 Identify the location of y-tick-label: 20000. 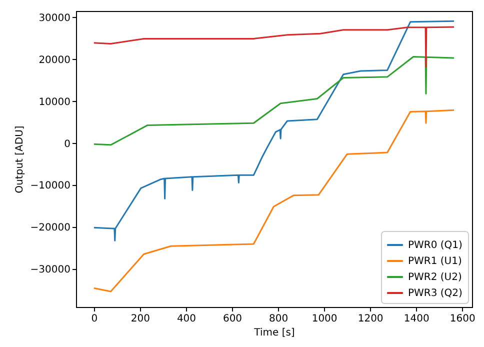
(54, 60).